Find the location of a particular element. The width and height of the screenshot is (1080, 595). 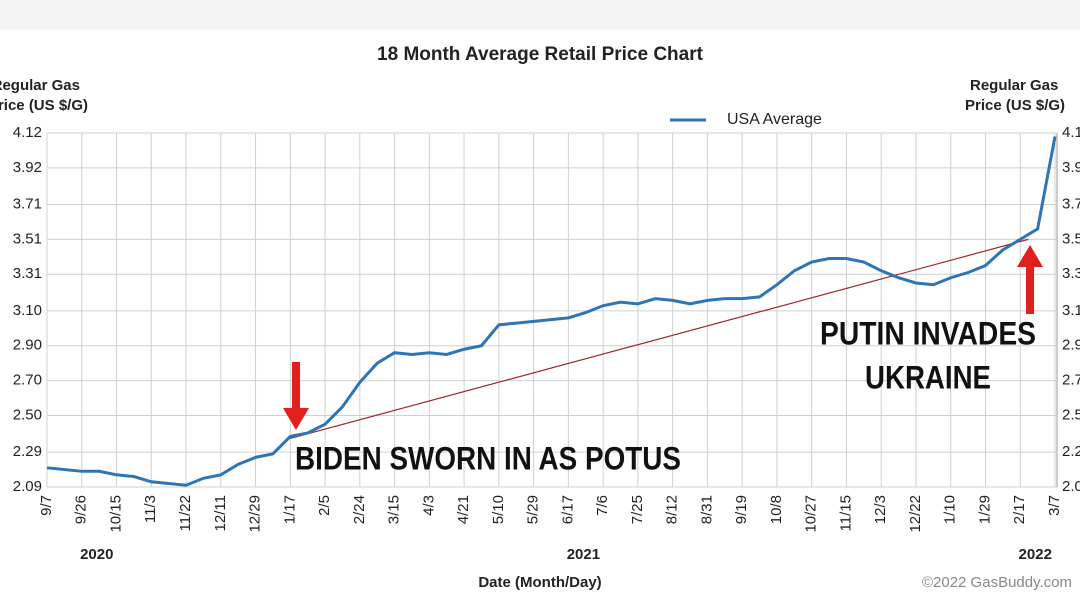

x-tick-label: 7/6 is located at coordinates (602, 505).